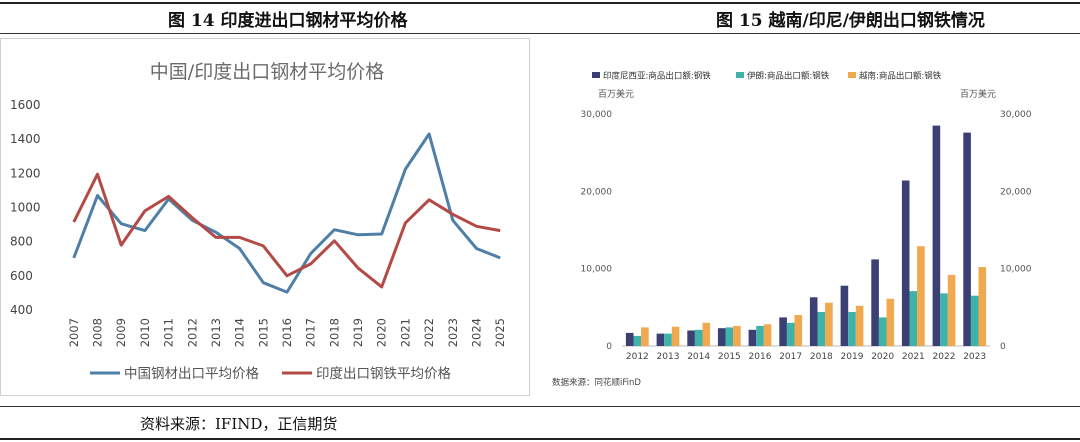 This screenshot has height=442, width=1080. I want to click on x-tick-label: 2025, so click(500, 332).